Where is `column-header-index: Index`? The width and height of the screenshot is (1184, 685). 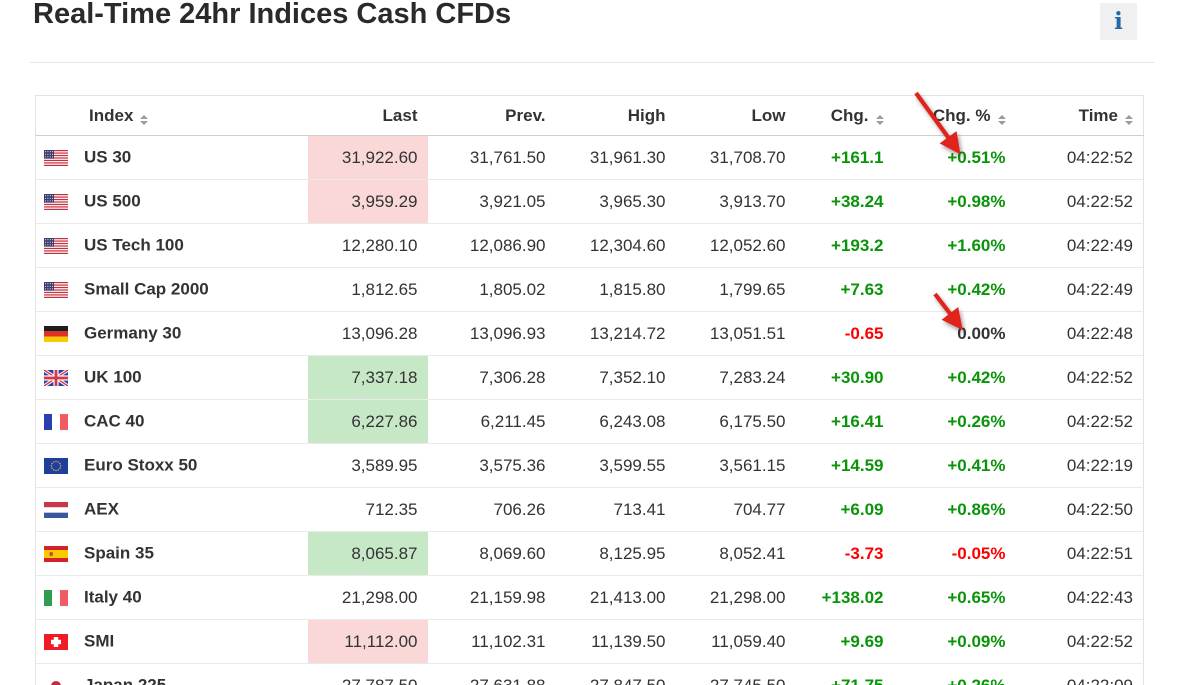
column-header-index: Index is located at coordinates (171, 115).